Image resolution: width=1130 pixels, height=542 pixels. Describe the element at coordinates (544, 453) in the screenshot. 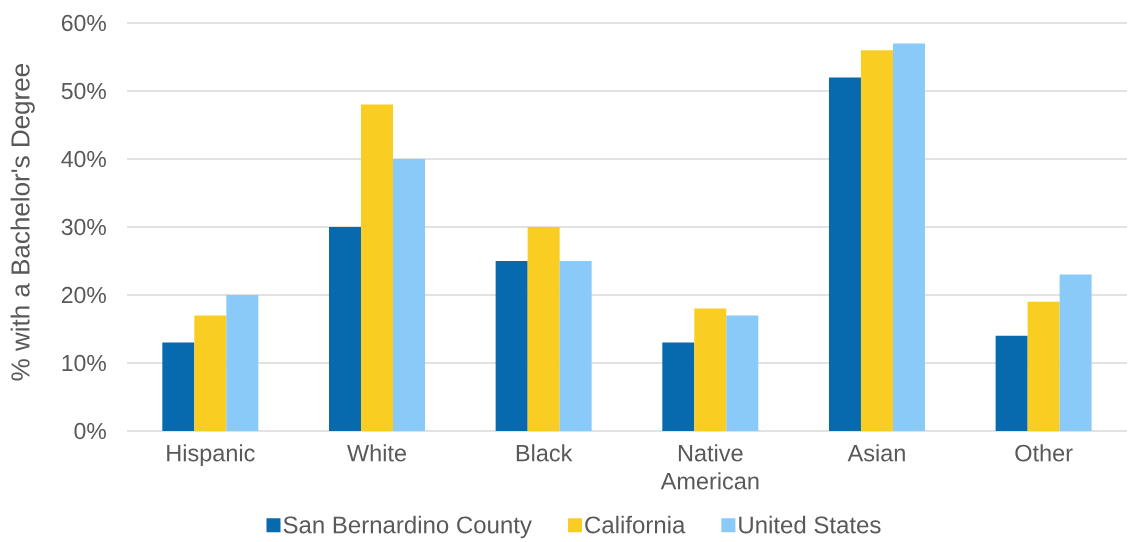

I see `x-tick-label: Black` at that location.